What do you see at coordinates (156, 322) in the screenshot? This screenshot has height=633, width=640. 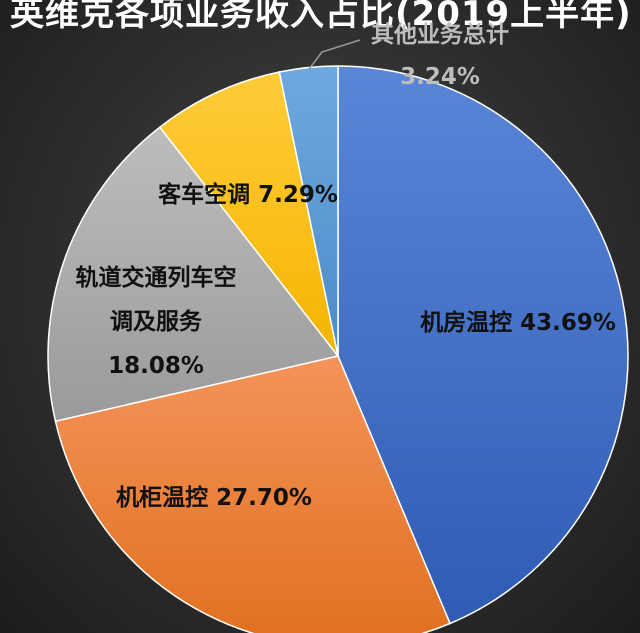 I see `data-label-name: 调及服务` at bounding box center [156, 322].